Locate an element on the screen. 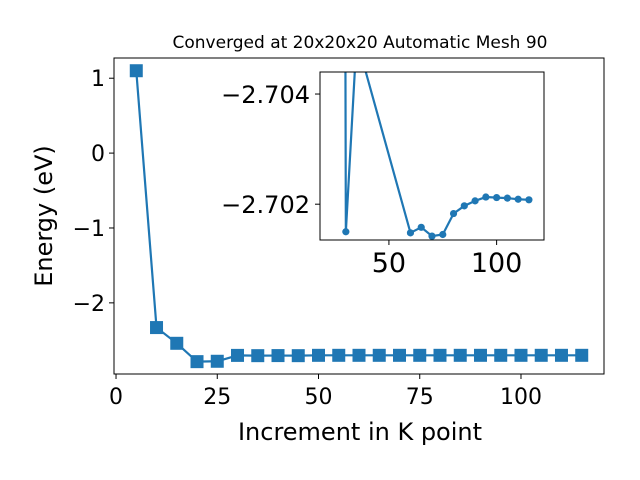 Image resolution: width=640 pixels, height=480 pixels. inset-background is located at coordinates (432, 156).